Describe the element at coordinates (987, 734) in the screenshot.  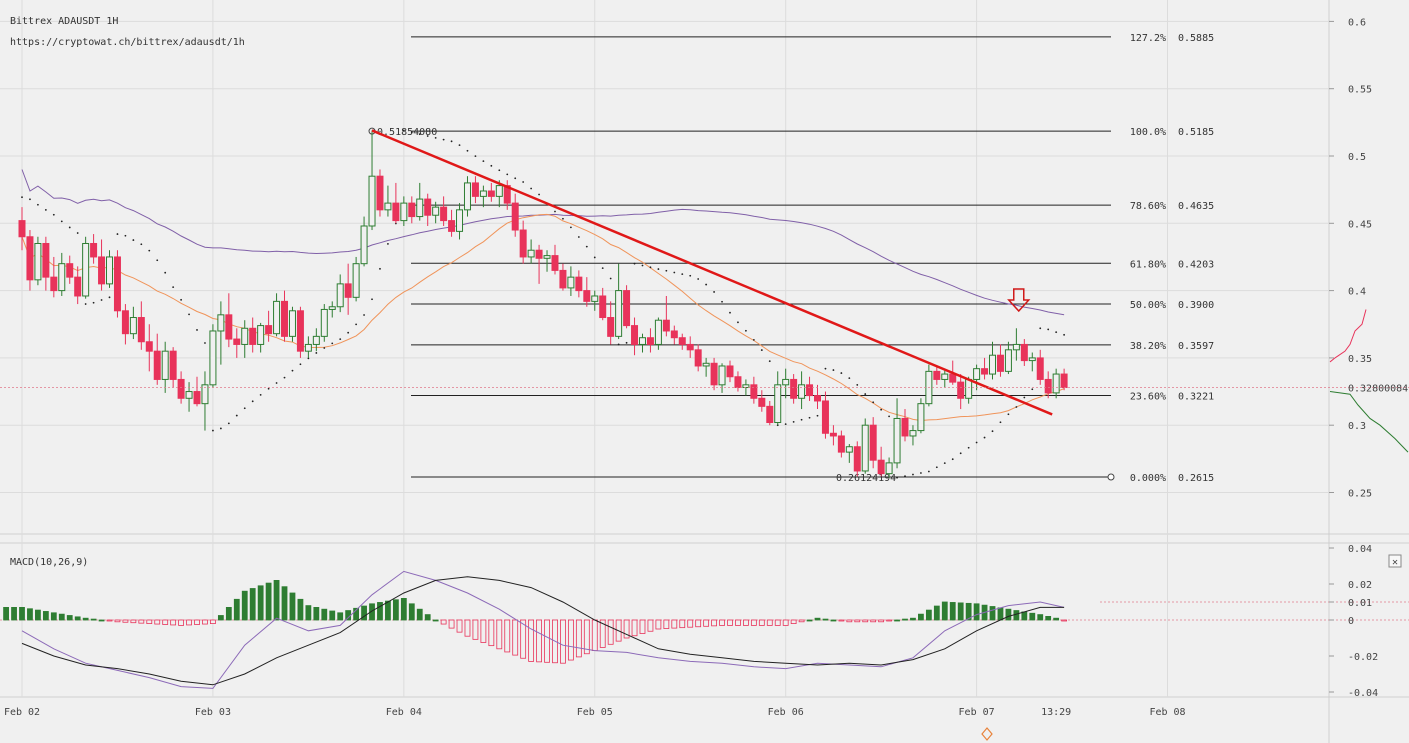
I see `scroll-marker-icon` at that location.